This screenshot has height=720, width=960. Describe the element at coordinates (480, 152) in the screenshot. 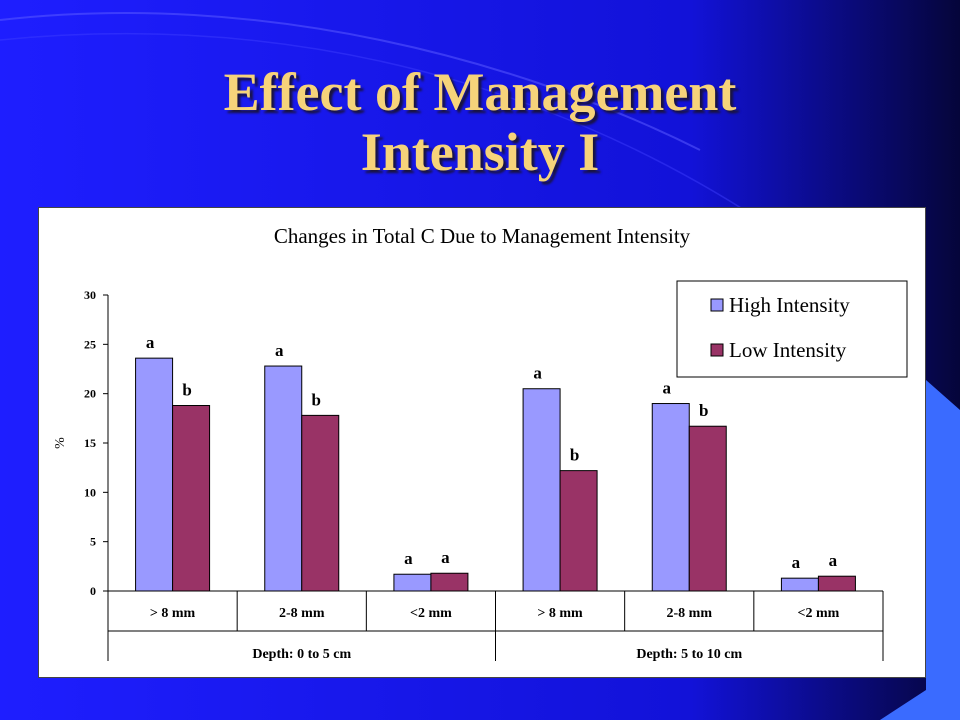

I see `slide-title-line2: Intensity I` at that location.